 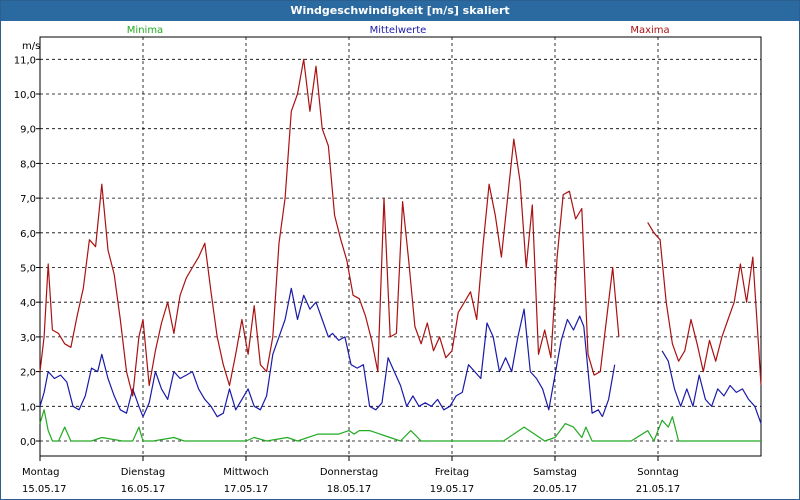 What do you see at coordinates (28, 373) in the screenshot?
I see `y-tick-label: 2,0` at bounding box center [28, 373].